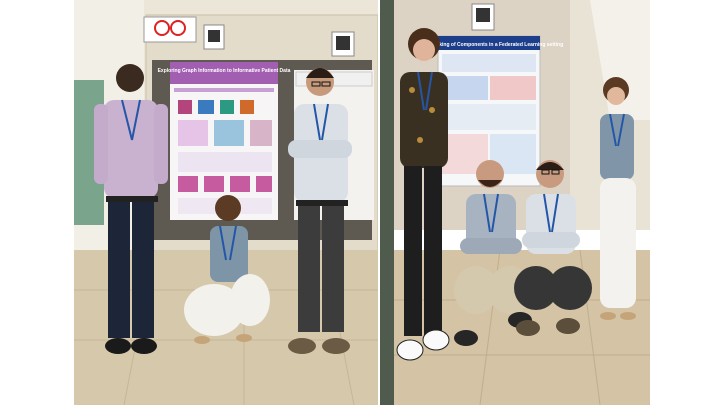 This screenshot has width=720, height=405. Describe the element at coordinates (131, 209) in the screenshot. I see `person-standing-left` at that location.